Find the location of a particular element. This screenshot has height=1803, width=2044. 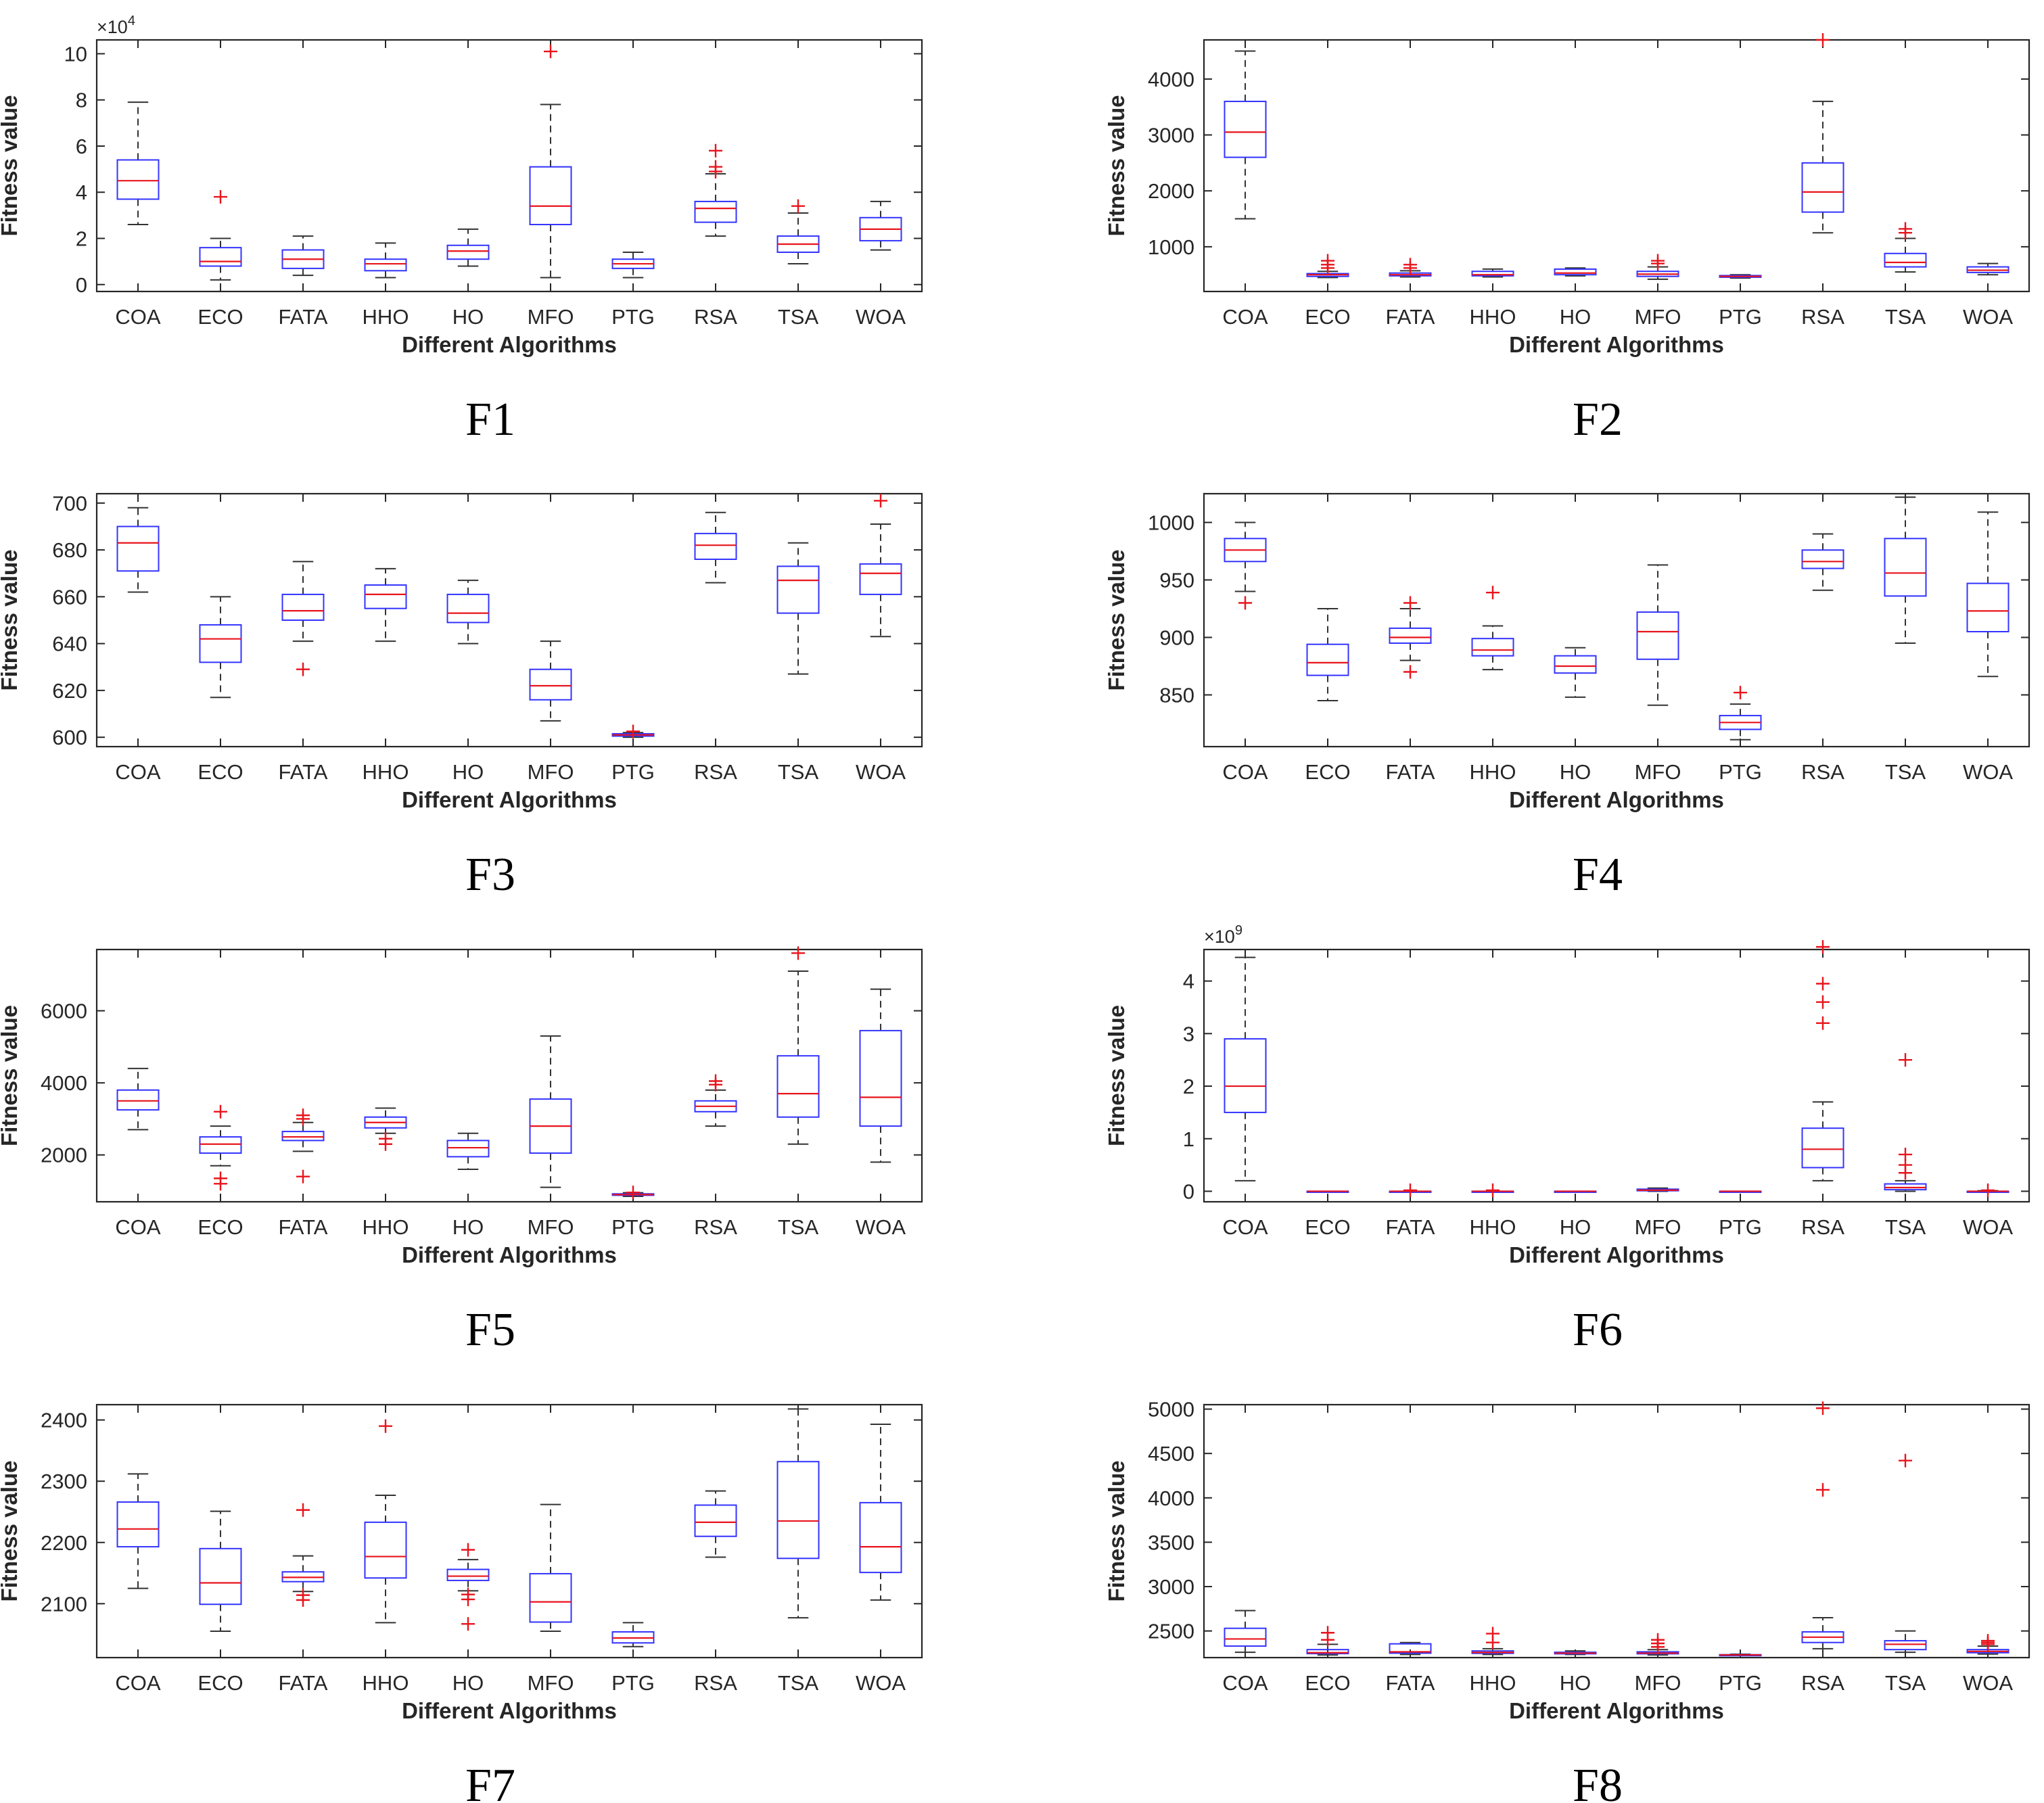

x-tick-label: COA is located at coordinates (138, 1683).